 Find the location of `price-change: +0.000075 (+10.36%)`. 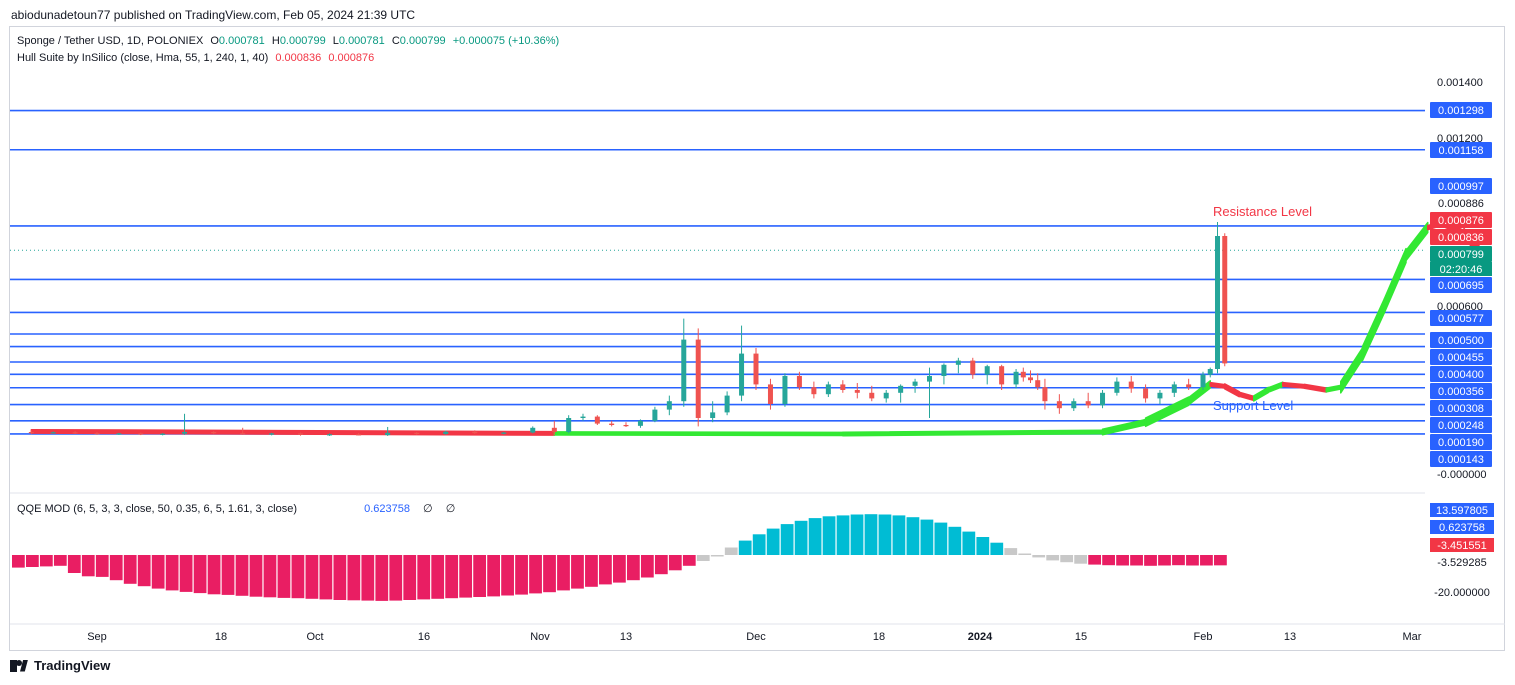

price-change: +0.000075 (+10.36%) is located at coordinates (506, 41).